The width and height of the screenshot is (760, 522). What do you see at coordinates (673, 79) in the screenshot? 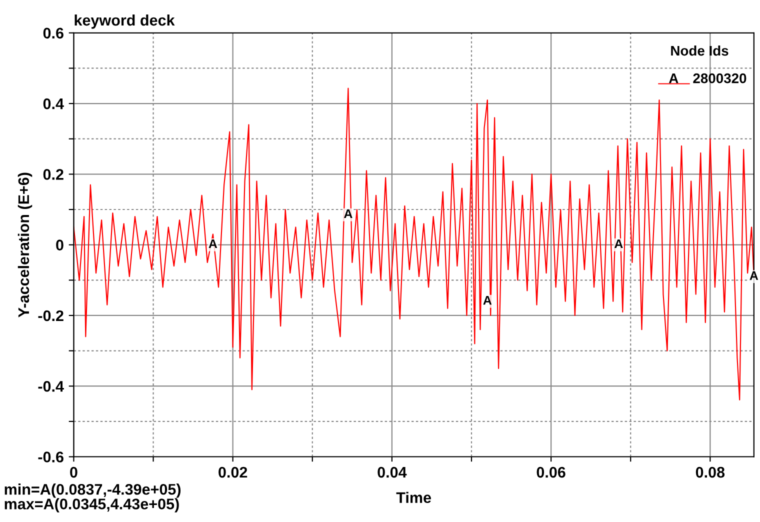
I see `text: A` at bounding box center [673, 79].